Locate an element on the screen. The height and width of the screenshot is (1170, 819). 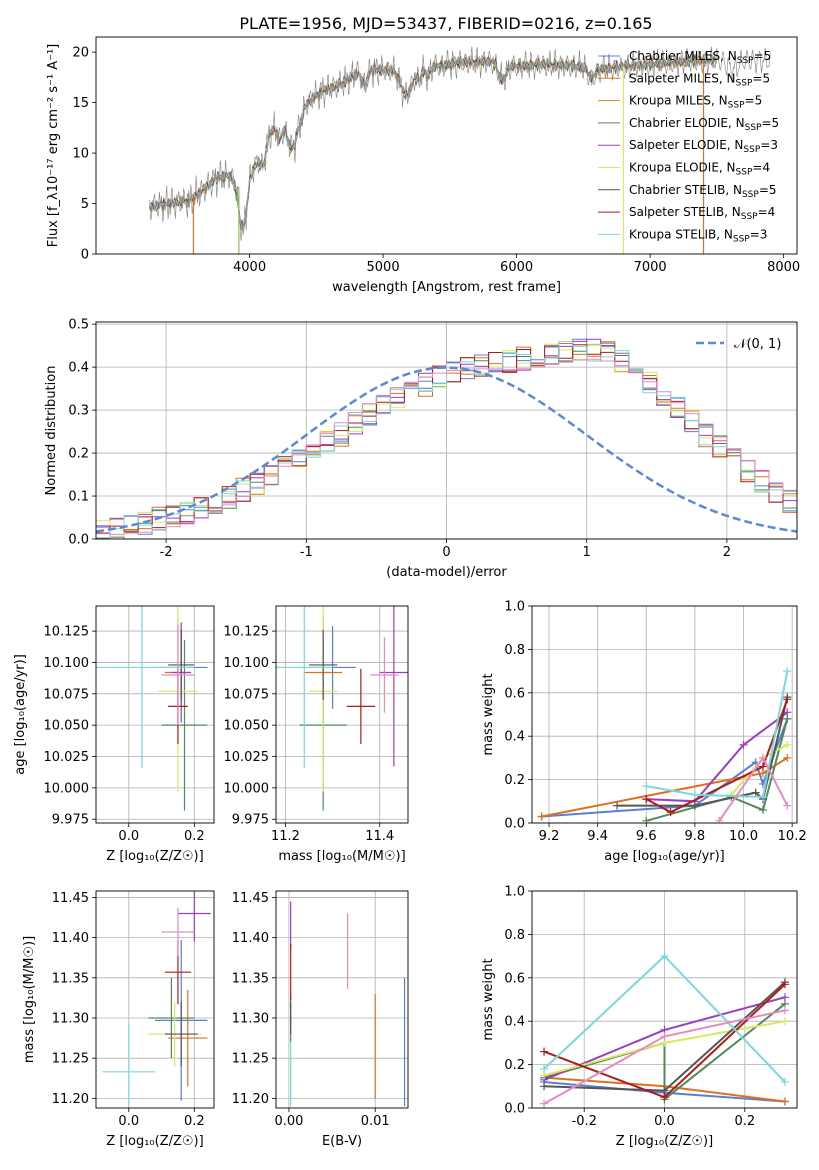
x-tick-label: -2 is located at coordinates (166, 552).